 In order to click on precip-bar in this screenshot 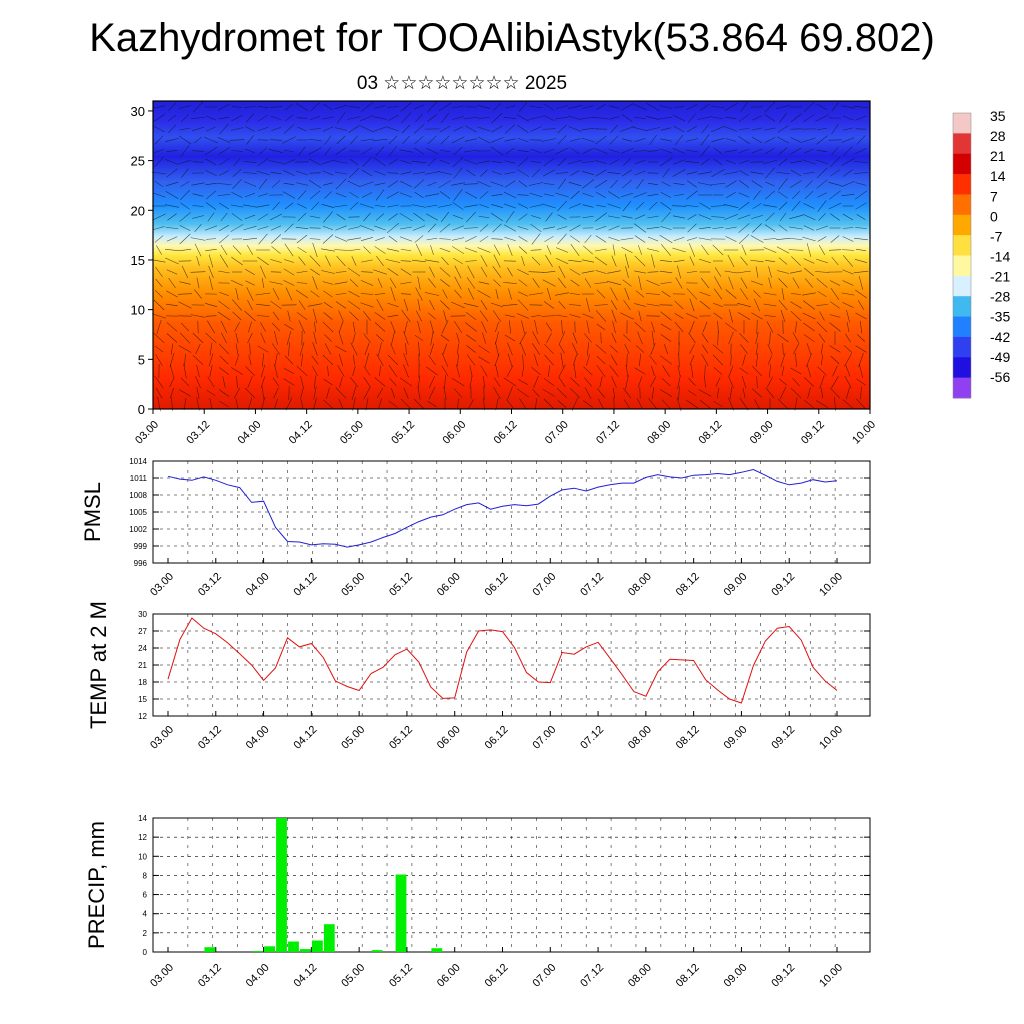, I will do `click(305, 950)`.